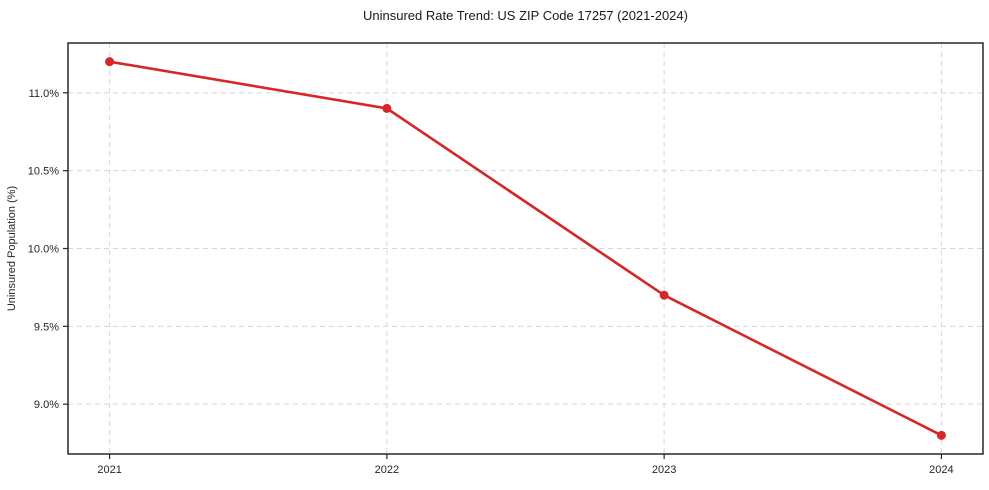 This screenshot has width=989, height=490. I want to click on x-tick-label: 2023, so click(664, 470).